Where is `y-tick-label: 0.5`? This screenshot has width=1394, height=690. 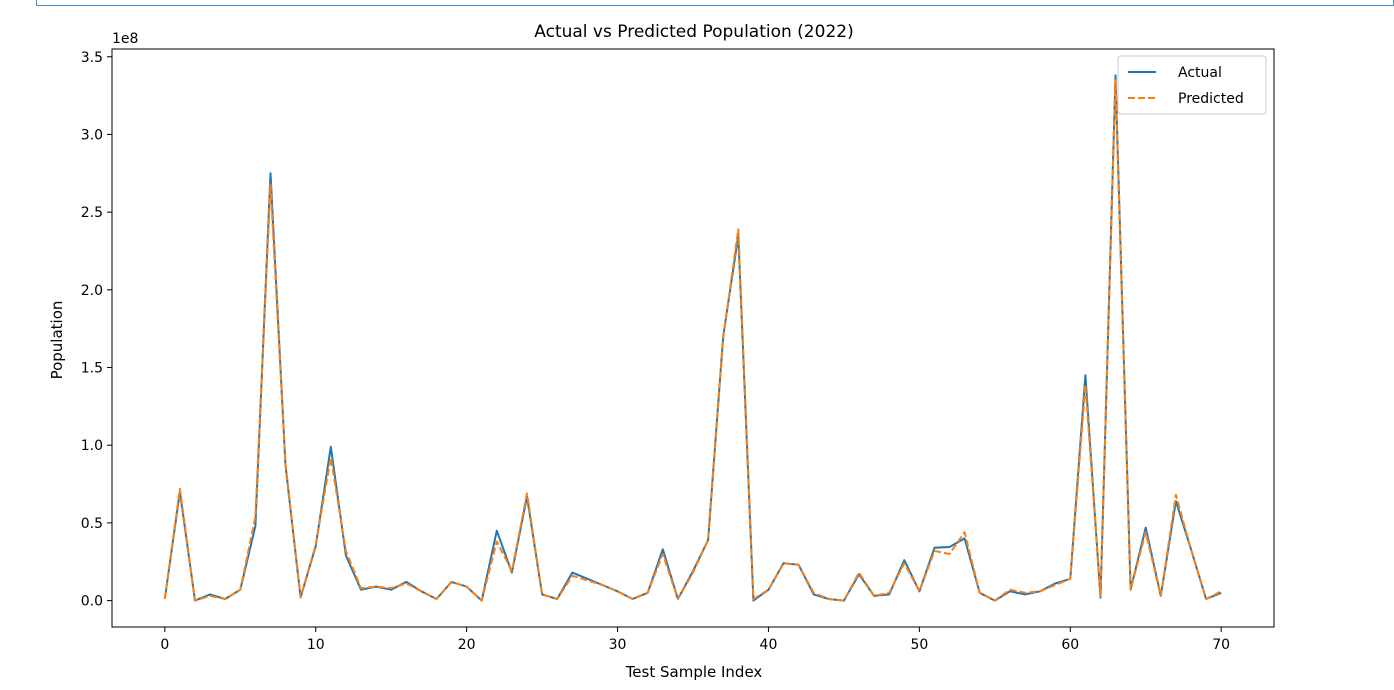
y-tick-label: 0.5 is located at coordinates (92, 524).